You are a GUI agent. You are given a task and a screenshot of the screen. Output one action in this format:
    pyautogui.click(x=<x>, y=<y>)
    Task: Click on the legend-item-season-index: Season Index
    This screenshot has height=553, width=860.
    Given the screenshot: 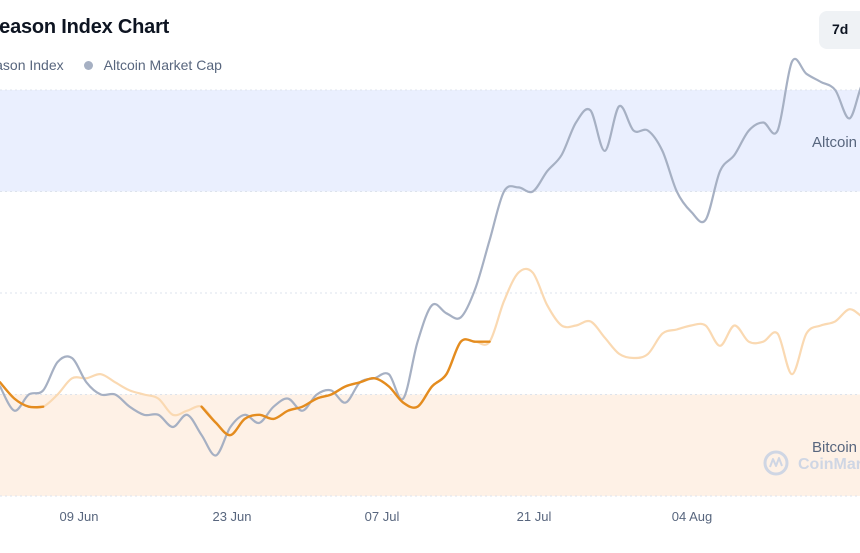 What is the action you would take?
    pyautogui.click(x=32, y=65)
    